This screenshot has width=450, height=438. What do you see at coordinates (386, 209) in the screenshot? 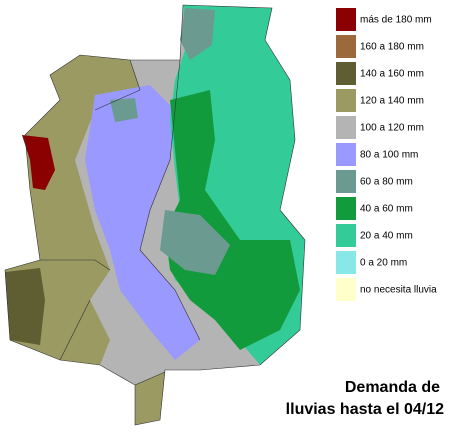
I see `legend-label: 40 a 60 mm` at bounding box center [386, 209].